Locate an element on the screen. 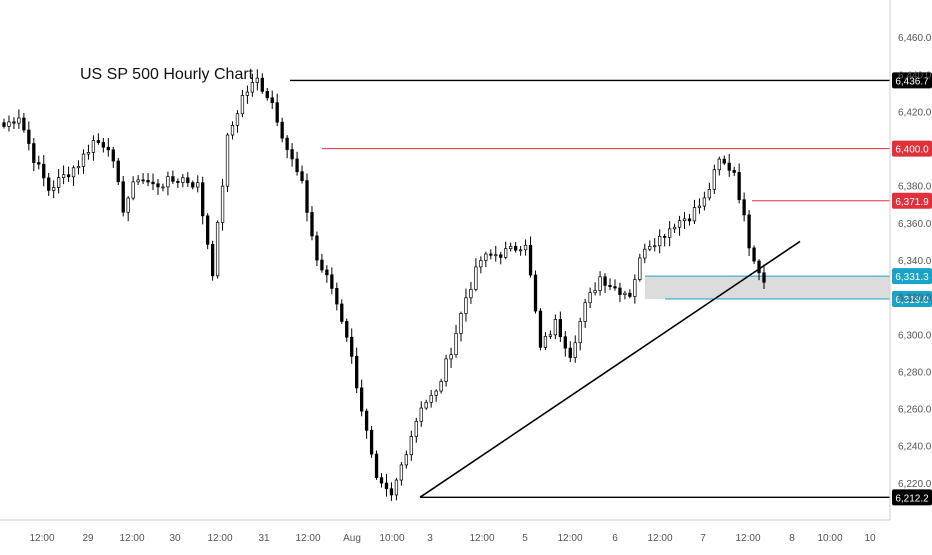  y-tick-label: 6,440.0 is located at coordinates (915, 75).